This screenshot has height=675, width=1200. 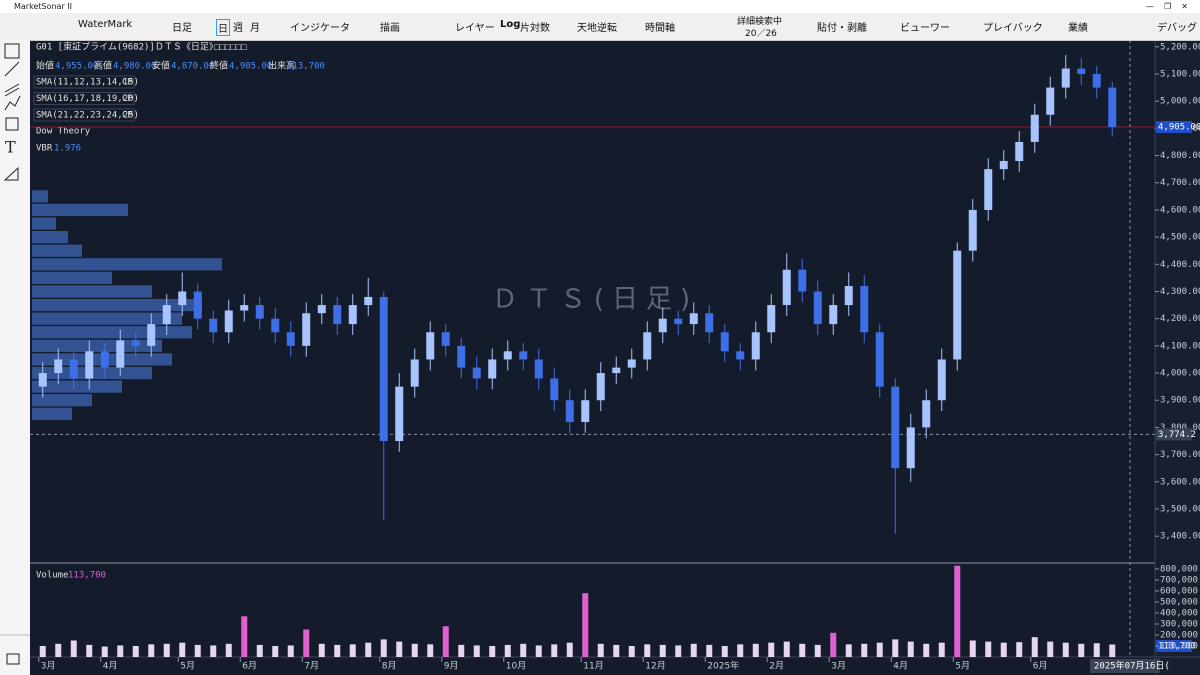 What do you see at coordinates (925, 28) in the screenshot?
I see `tool-button: ビューワー` at bounding box center [925, 28].